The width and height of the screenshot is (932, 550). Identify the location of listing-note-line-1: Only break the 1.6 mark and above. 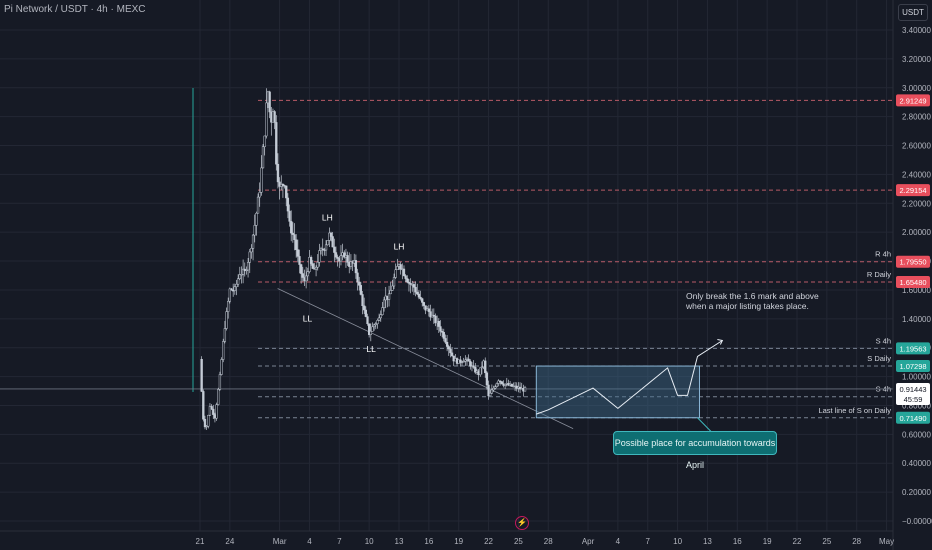
(752, 296).